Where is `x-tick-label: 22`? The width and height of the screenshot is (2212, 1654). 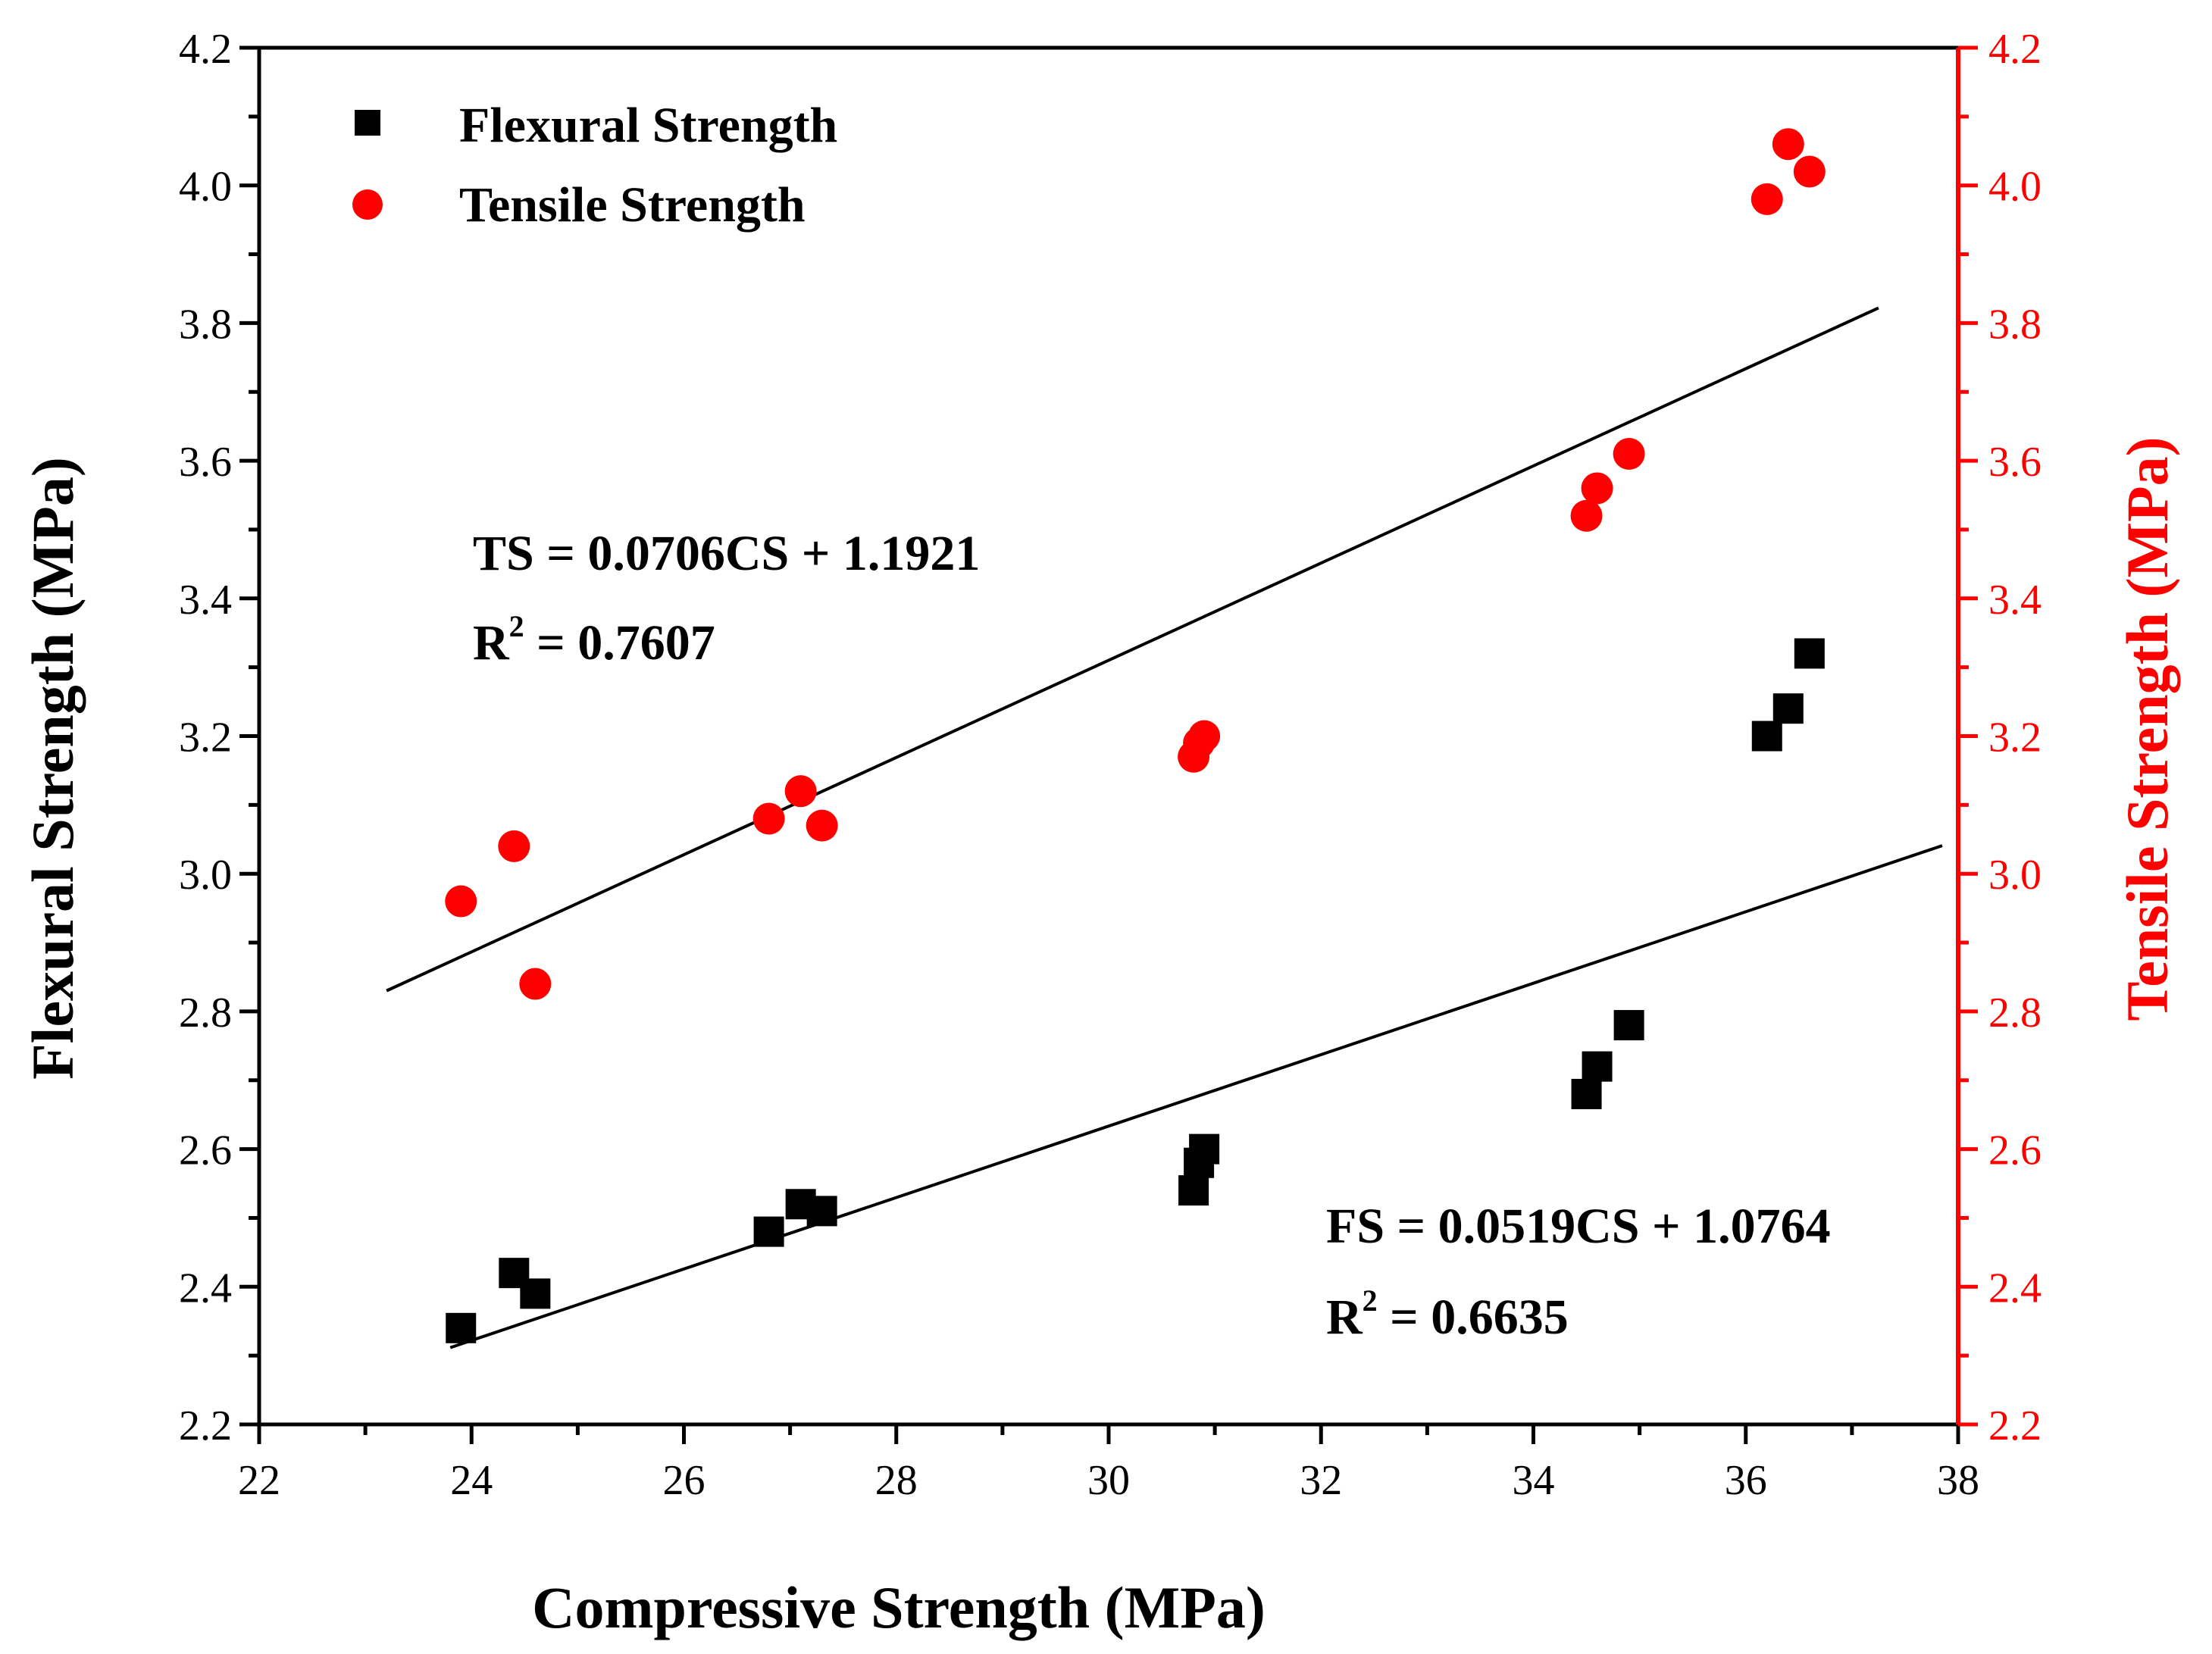 x-tick-label: 22 is located at coordinates (259, 1480).